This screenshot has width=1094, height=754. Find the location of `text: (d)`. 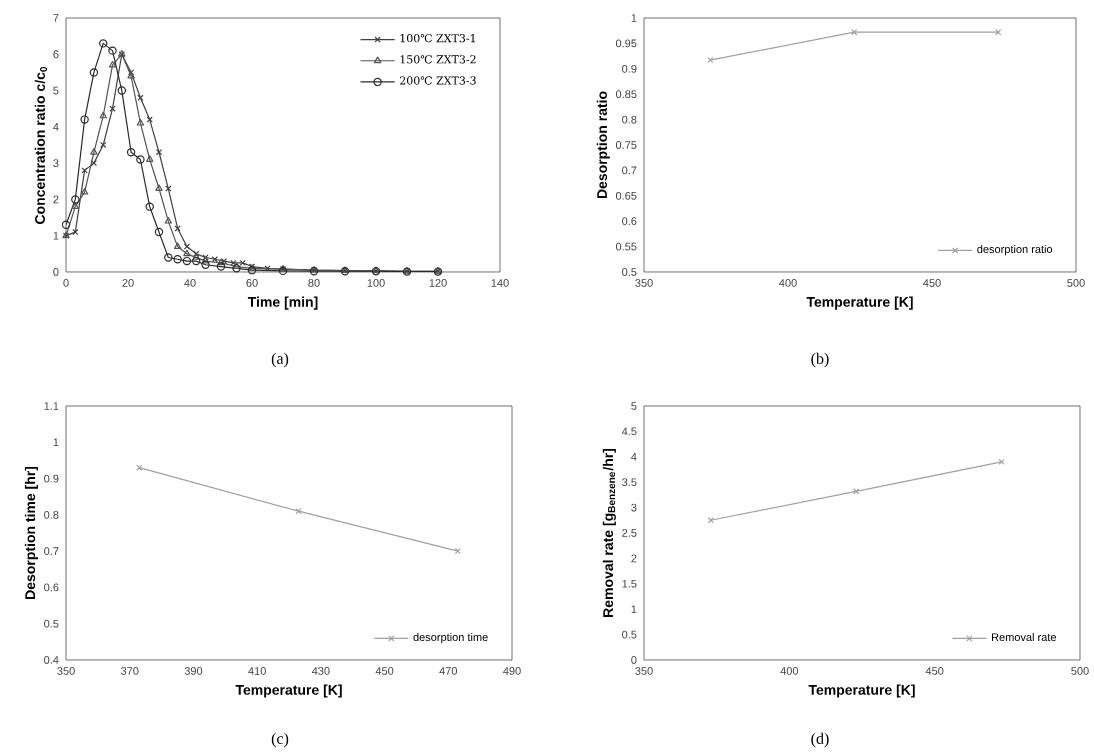

text: (d) is located at coordinates (820, 740).